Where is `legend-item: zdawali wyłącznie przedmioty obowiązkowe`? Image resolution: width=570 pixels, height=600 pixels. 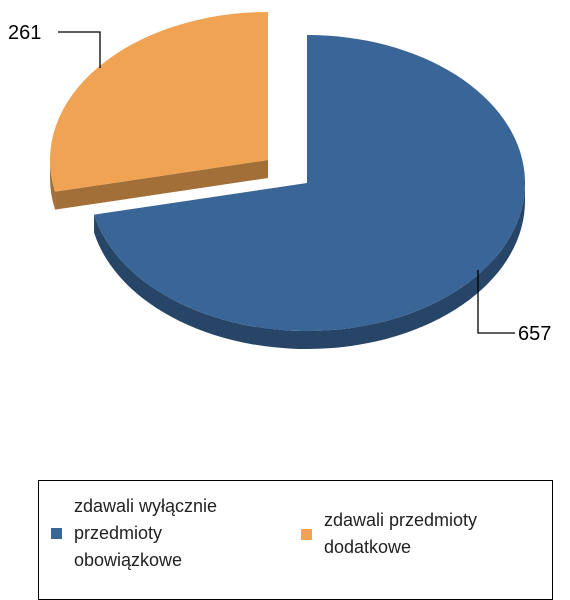 legend-item: zdawali wyłącznie przedmioty obowiązkowe is located at coordinates (166, 533).